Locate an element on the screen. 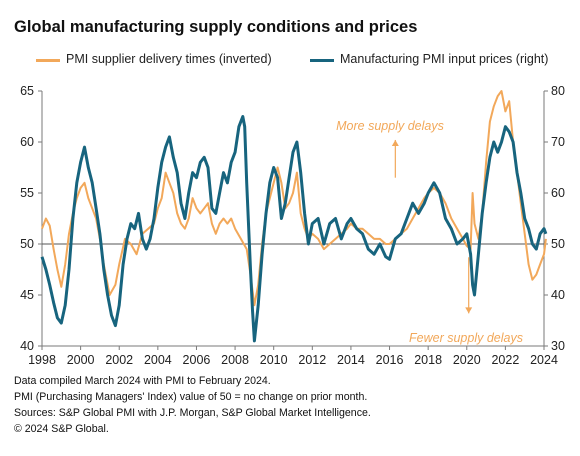 The height and width of the screenshot is (456, 580). annotation-more-supply-delays: More supply delays is located at coordinates (390, 126).